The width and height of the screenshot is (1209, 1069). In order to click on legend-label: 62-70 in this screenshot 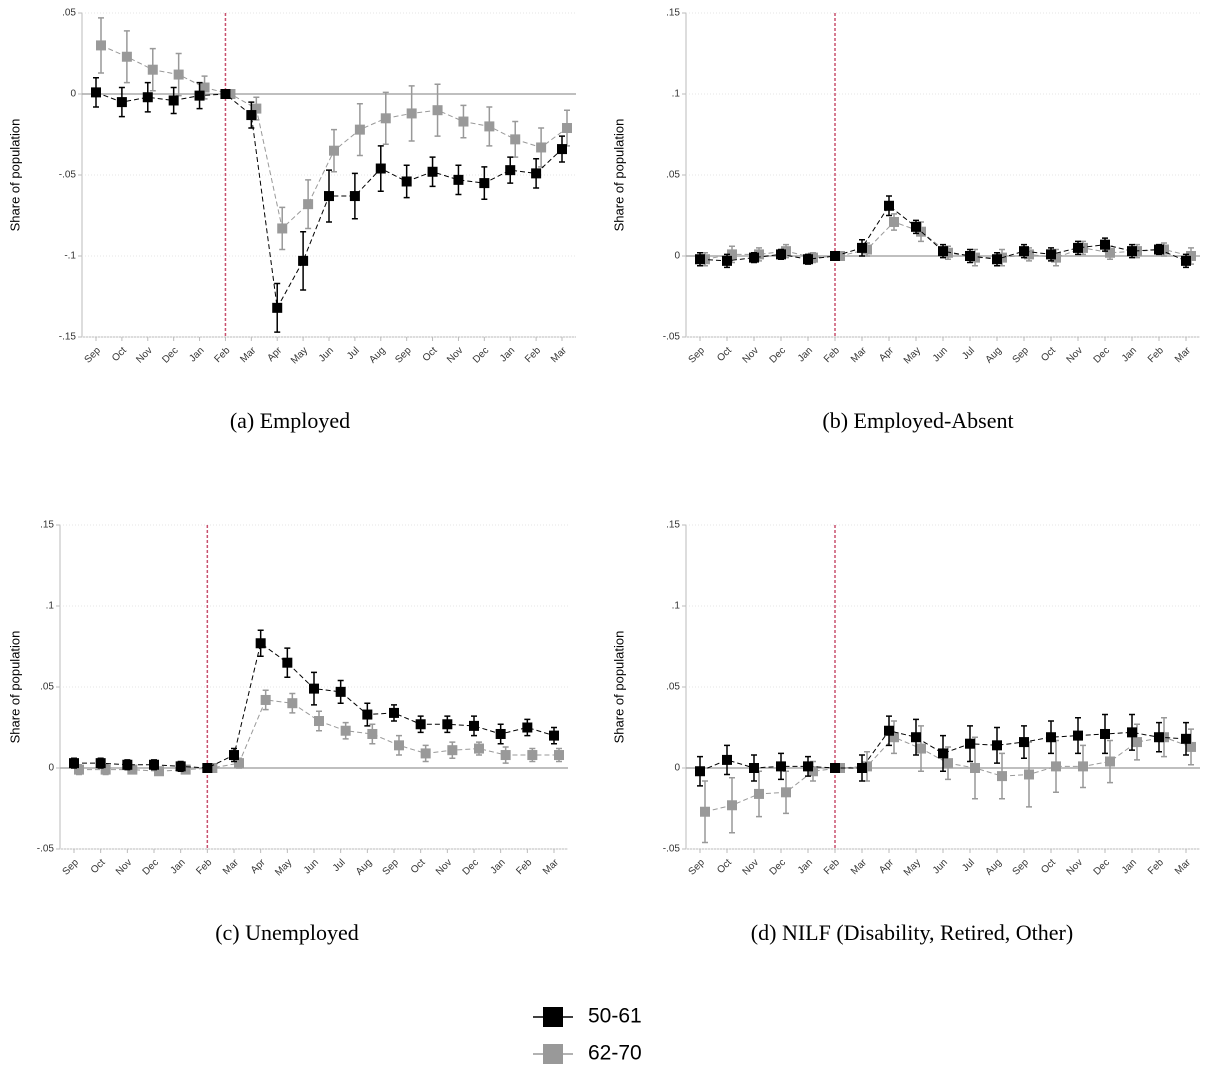, I will do `click(615, 1053)`.